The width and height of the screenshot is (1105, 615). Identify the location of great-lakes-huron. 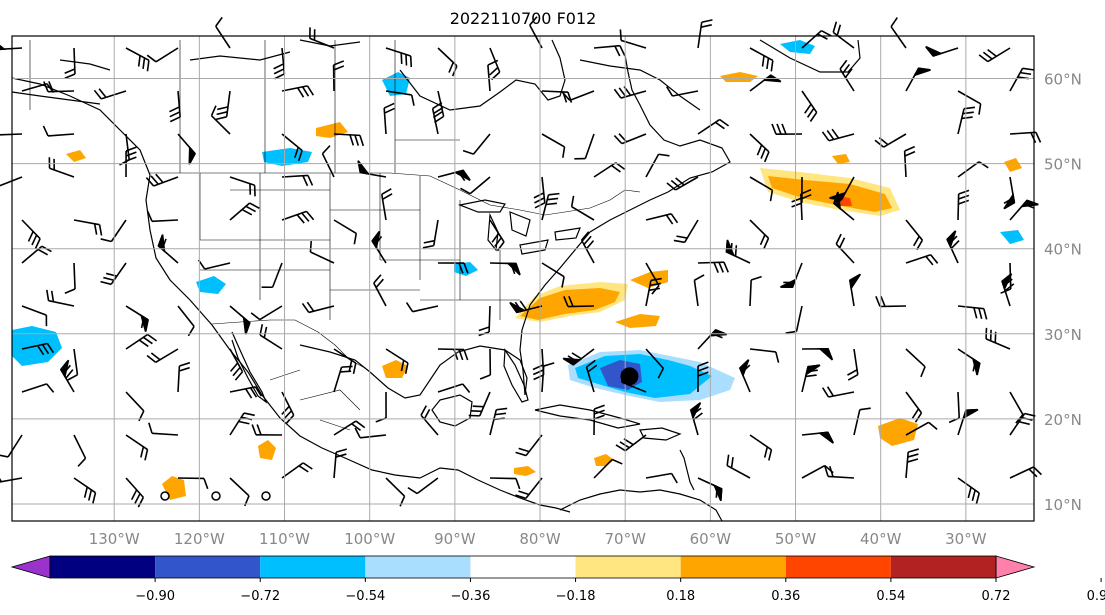
(520, 224).